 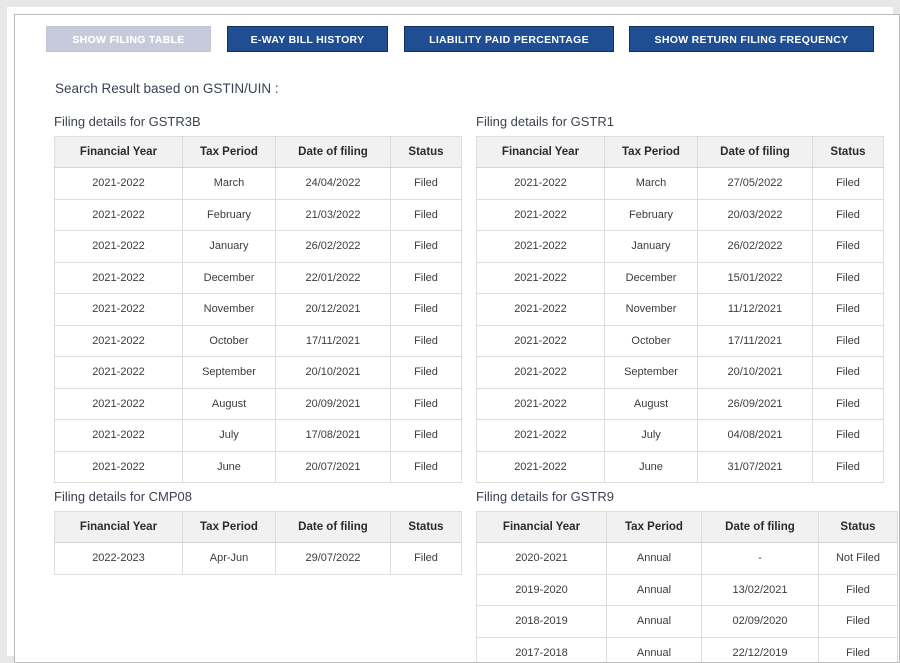 I want to click on cell-tax-period: March, so click(x=651, y=183).